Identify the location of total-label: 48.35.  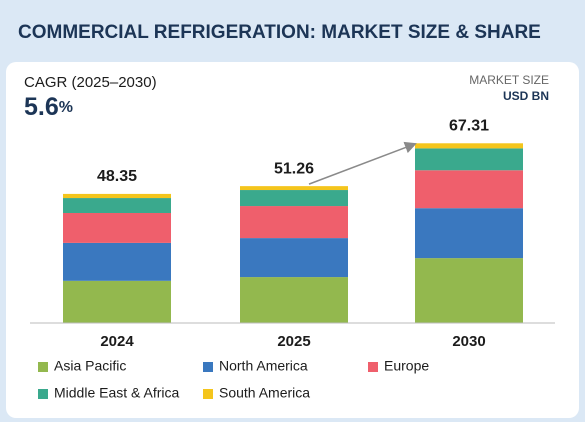
(117, 176).